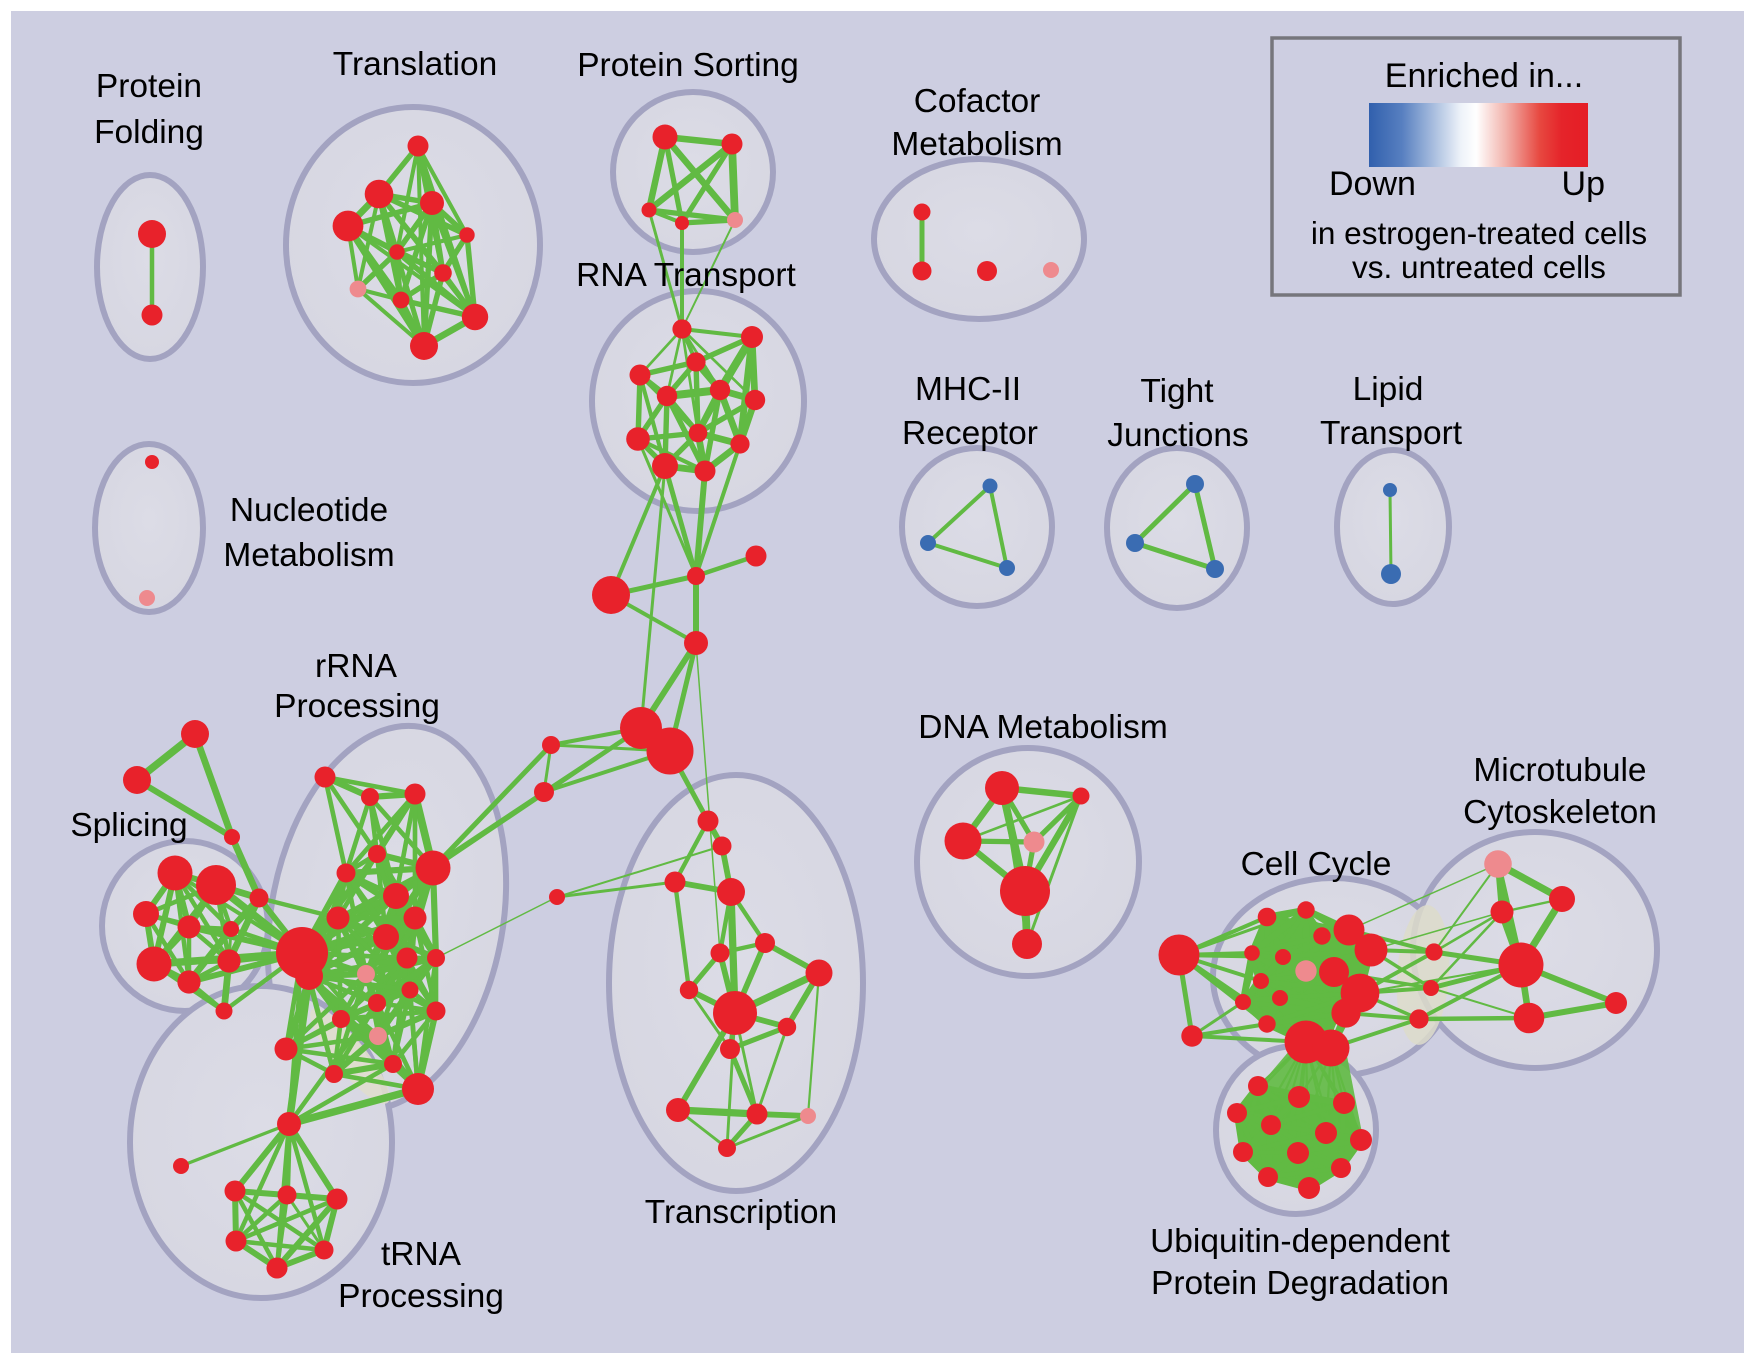 The image size is (1750, 1360). What do you see at coordinates (686, 275) in the screenshot?
I see `svg-text: RNA Transport` at bounding box center [686, 275].